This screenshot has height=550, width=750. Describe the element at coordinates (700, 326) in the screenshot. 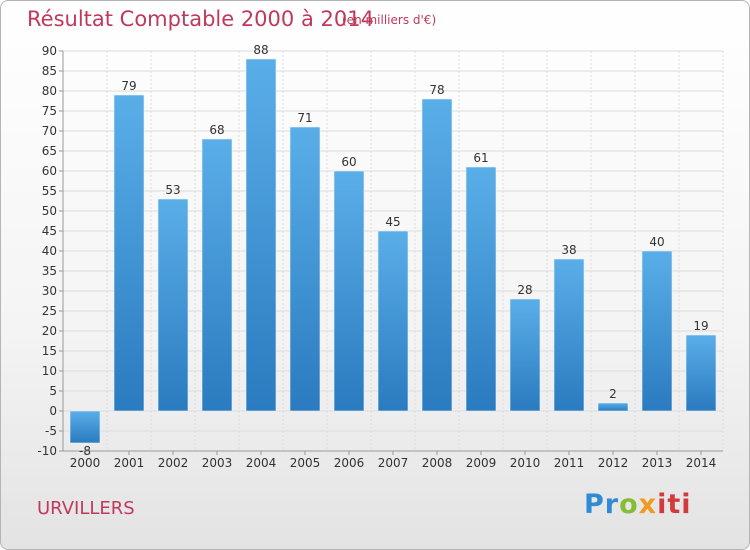

I see `bar-value-label: 19` at that location.